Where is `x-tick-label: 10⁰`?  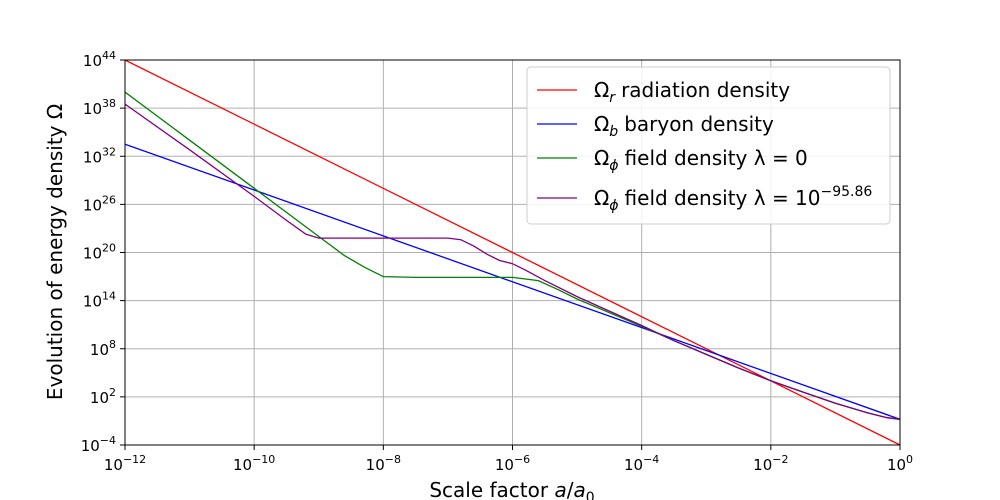 x-tick-label: 10⁰ is located at coordinates (900, 463).